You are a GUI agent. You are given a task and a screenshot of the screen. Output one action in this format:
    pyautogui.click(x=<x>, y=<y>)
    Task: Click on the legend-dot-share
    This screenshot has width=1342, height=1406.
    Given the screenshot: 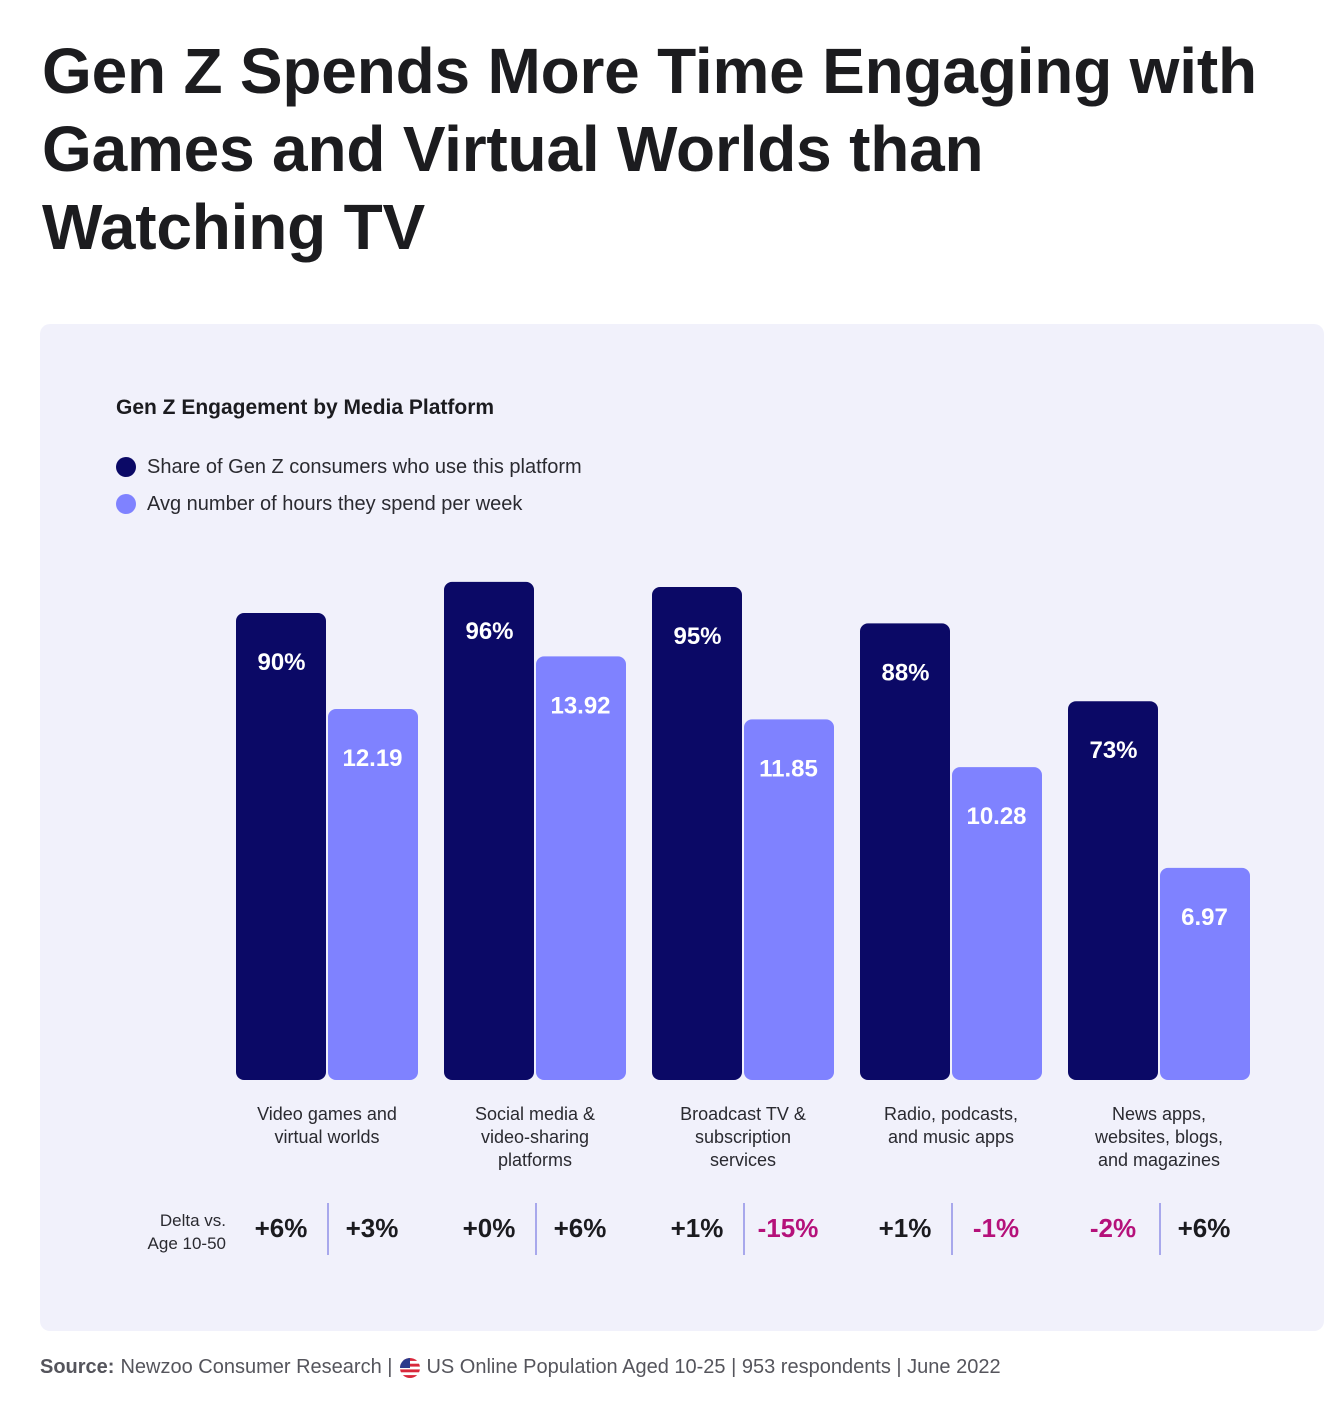 What is the action you would take?
    pyautogui.click(x=126, y=467)
    